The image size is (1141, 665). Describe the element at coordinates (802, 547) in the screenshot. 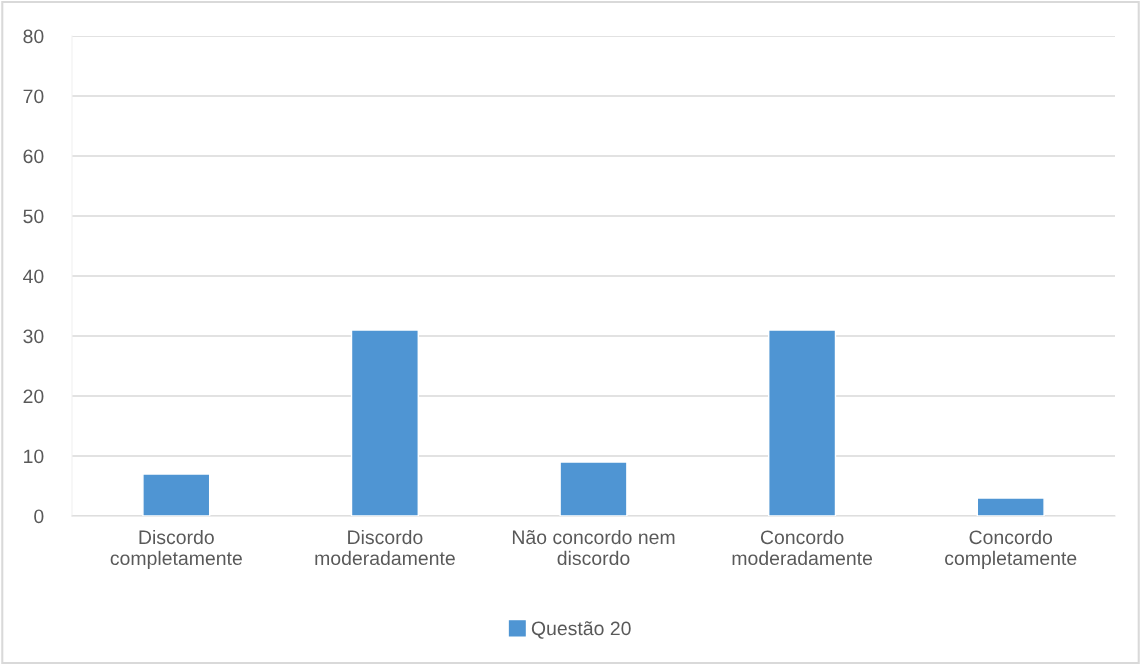

I see `x-tick-label: Concordo moderadamente` at that location.